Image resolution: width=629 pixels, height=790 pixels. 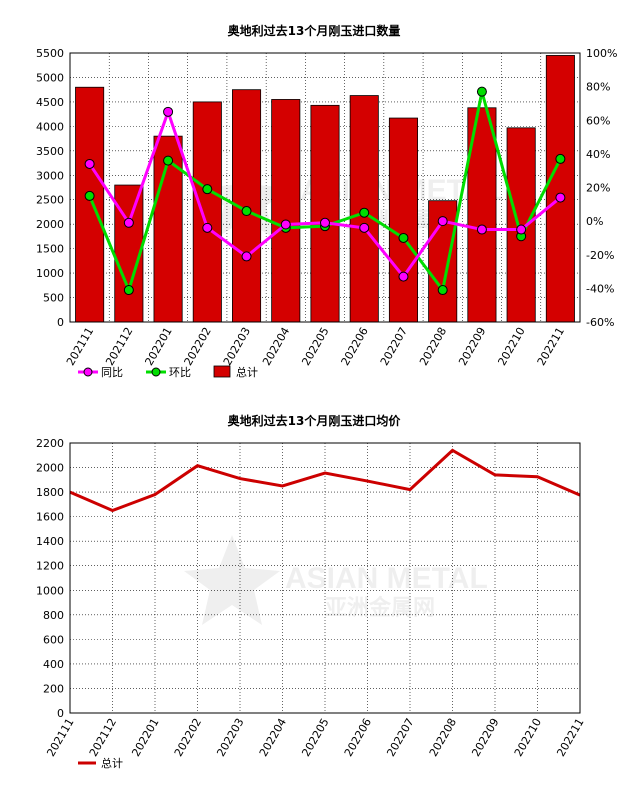 I want to click on y-tick-label: 400, so click(x=53, y=664).